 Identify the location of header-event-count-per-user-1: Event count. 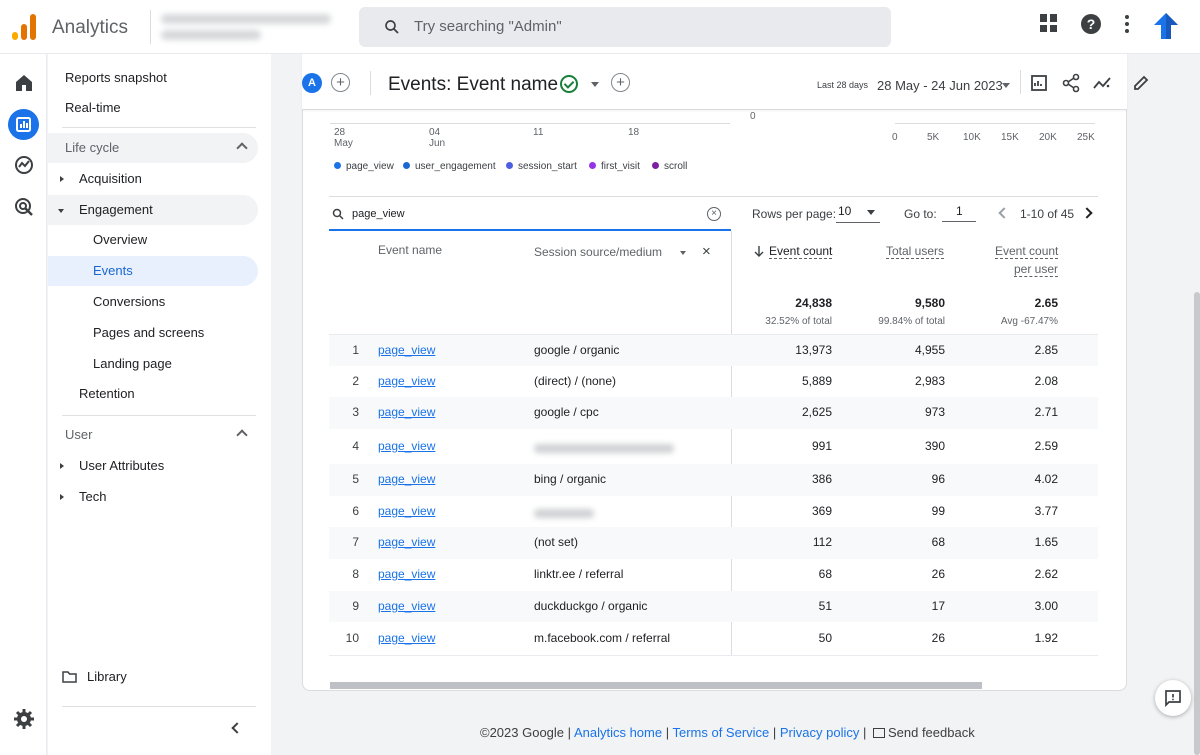
(1027, 251).